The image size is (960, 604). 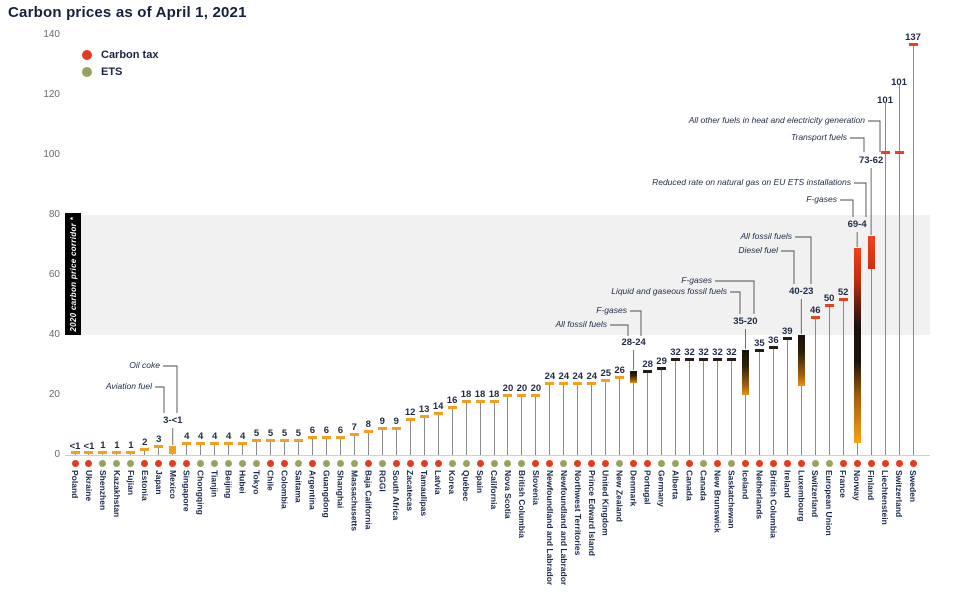 What do you see at coordinates (452, 400) in the screenshot?
I see `value-label: 16` at bounding box center [452, 400].